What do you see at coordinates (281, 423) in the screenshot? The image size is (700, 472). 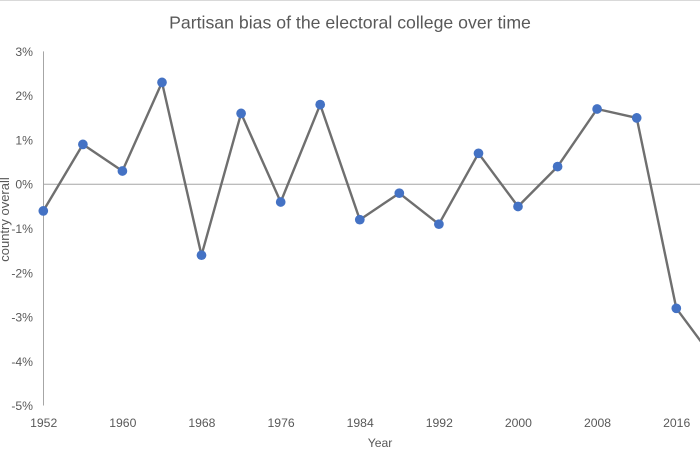 I see `svg-text: 1976` at bounding box center [281, 423].